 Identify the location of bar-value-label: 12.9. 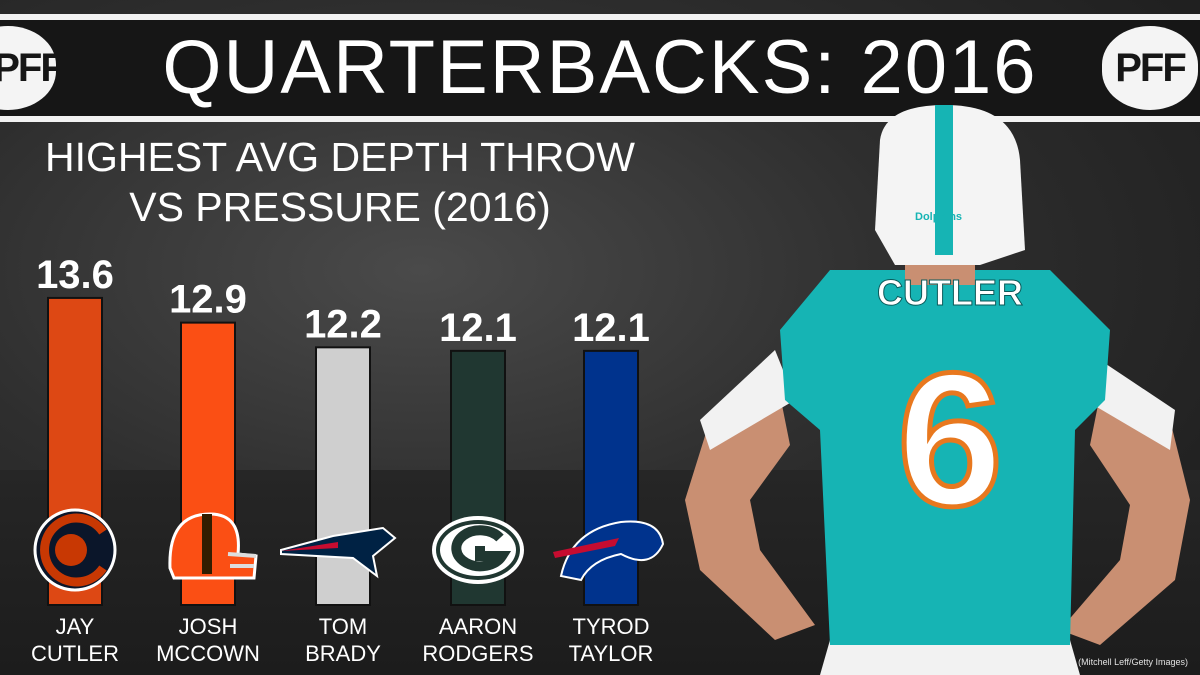
(208, 300).